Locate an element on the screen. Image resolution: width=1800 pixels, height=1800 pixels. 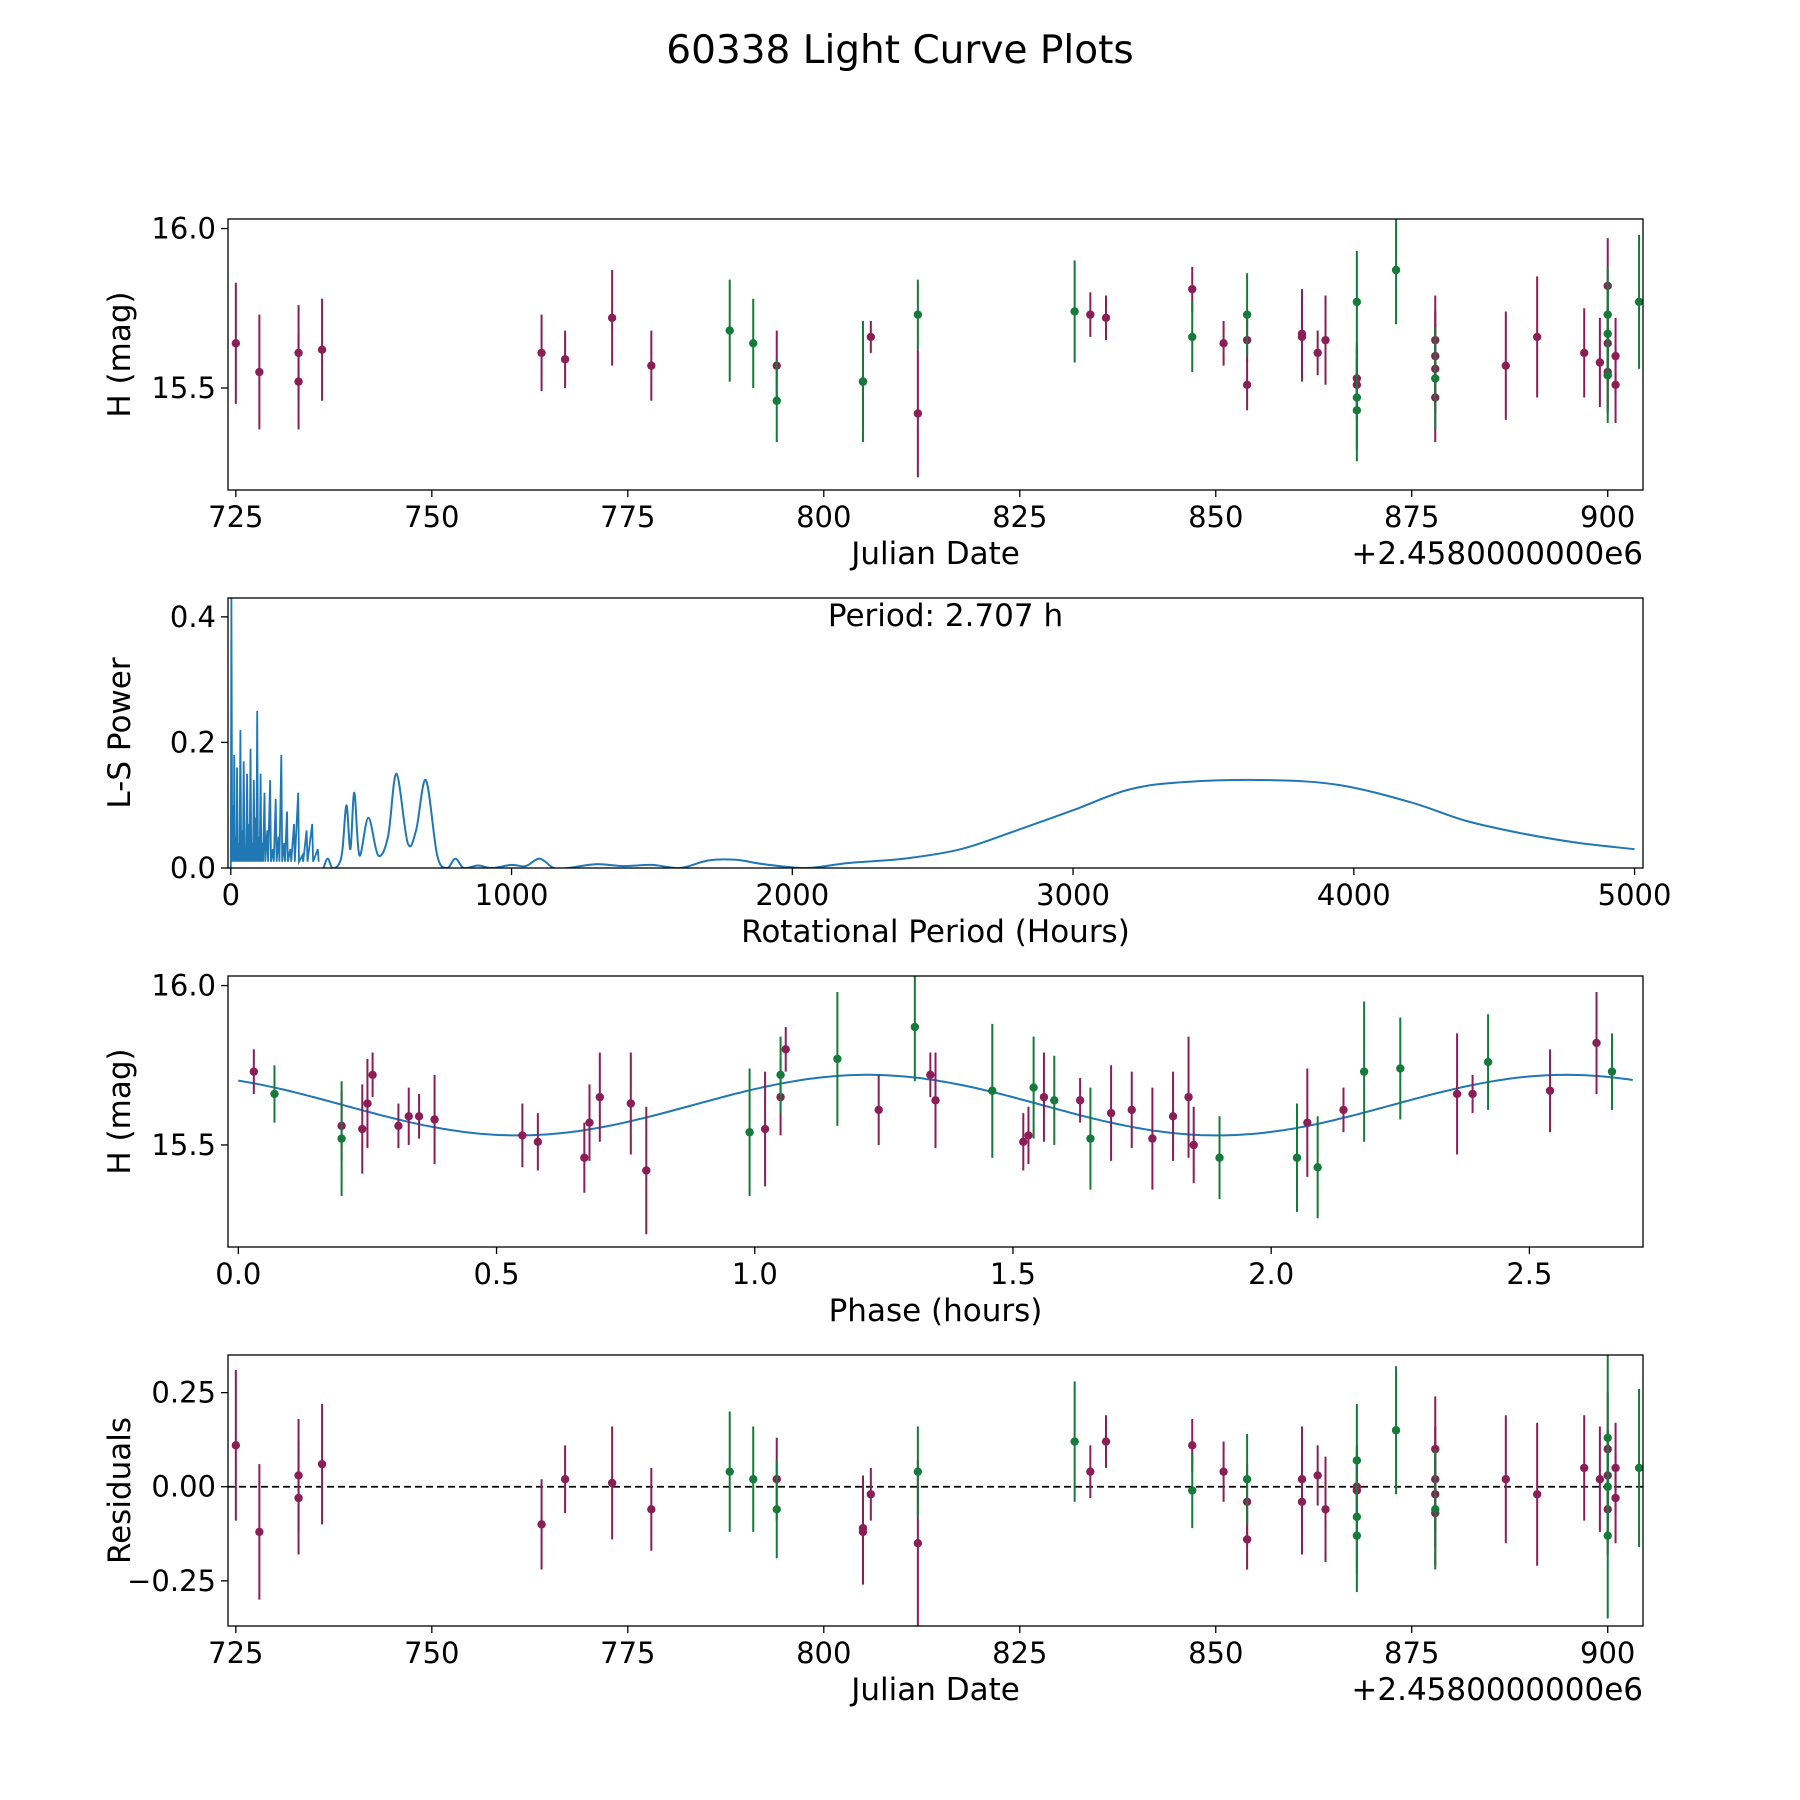
y-tick-label: 15.5 is located at coordinates (183, 1145).